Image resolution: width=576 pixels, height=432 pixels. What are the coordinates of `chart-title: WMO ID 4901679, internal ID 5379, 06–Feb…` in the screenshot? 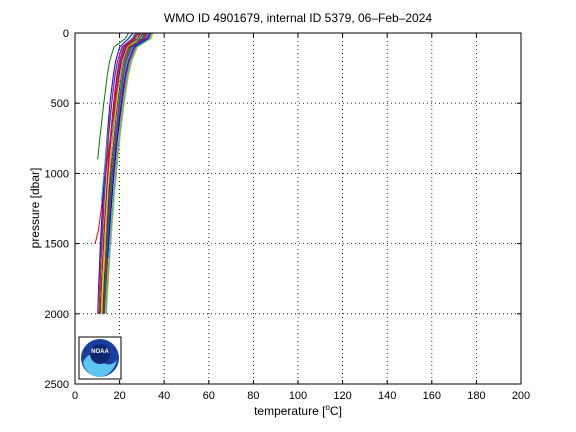 It's located at (298, 18).